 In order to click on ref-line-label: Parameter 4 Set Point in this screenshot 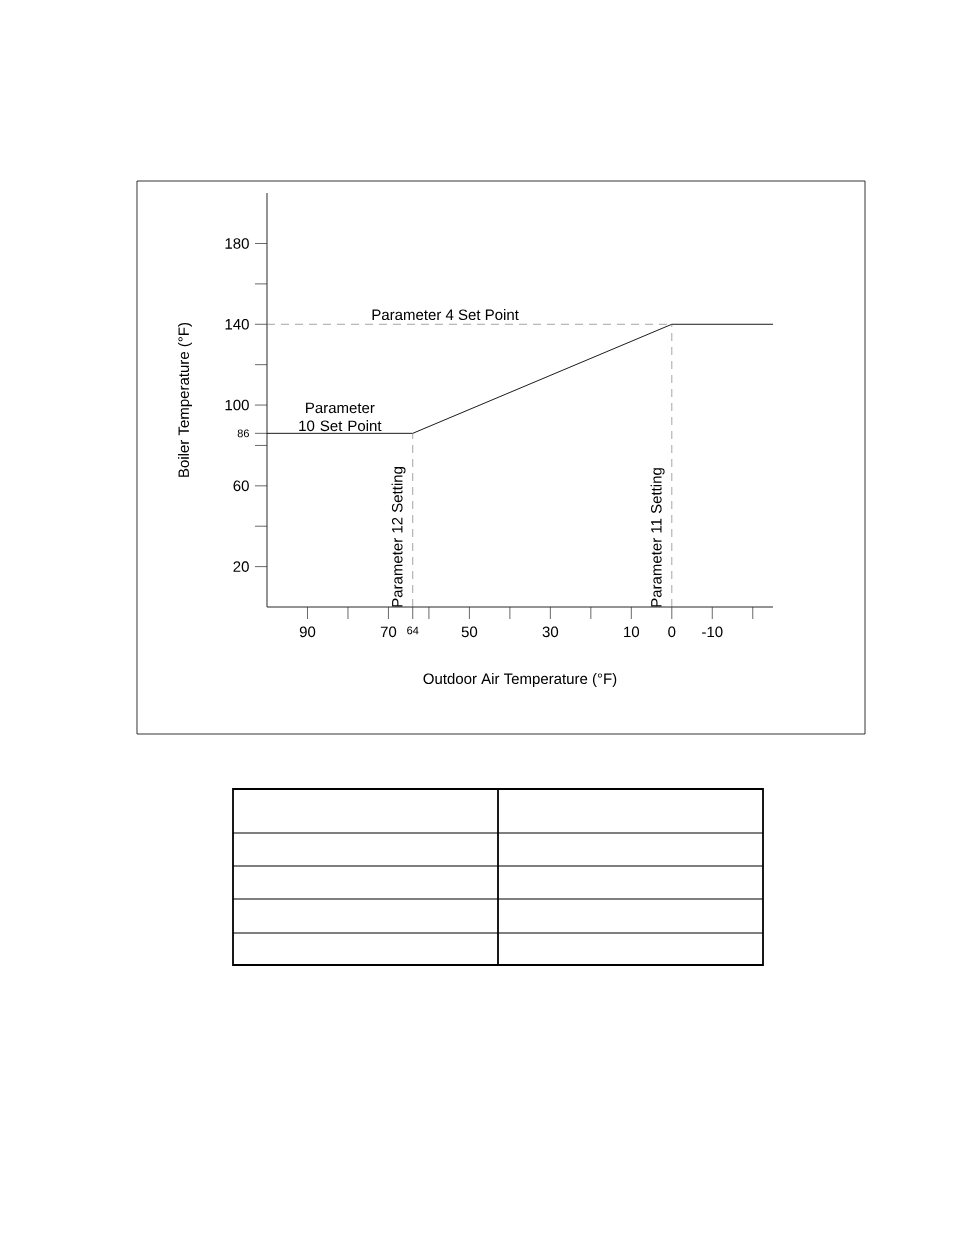, I will do `click(445, 315)`.